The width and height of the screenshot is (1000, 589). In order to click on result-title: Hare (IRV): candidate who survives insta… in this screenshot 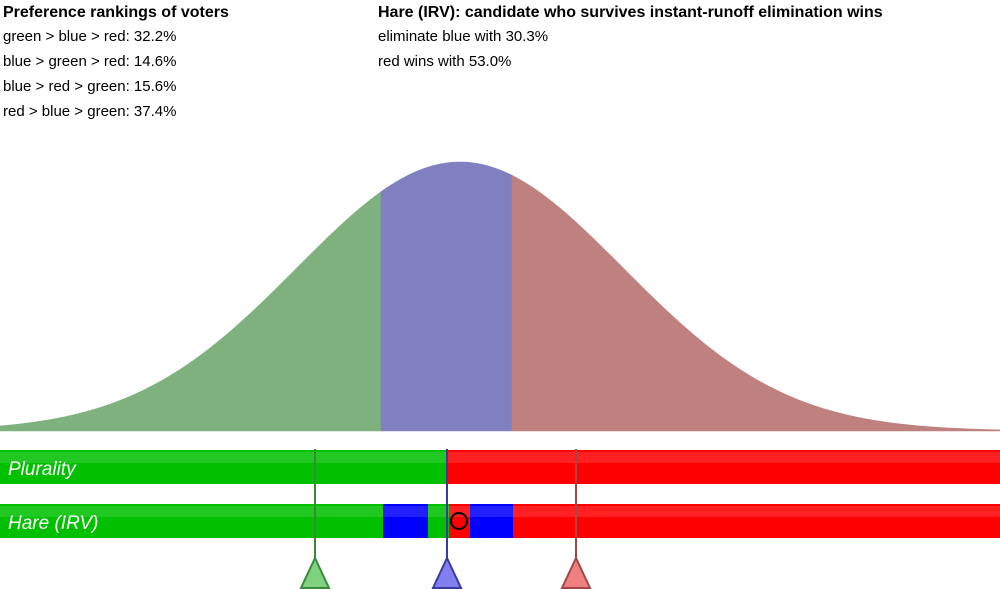, I will do `click(630, 12)`.